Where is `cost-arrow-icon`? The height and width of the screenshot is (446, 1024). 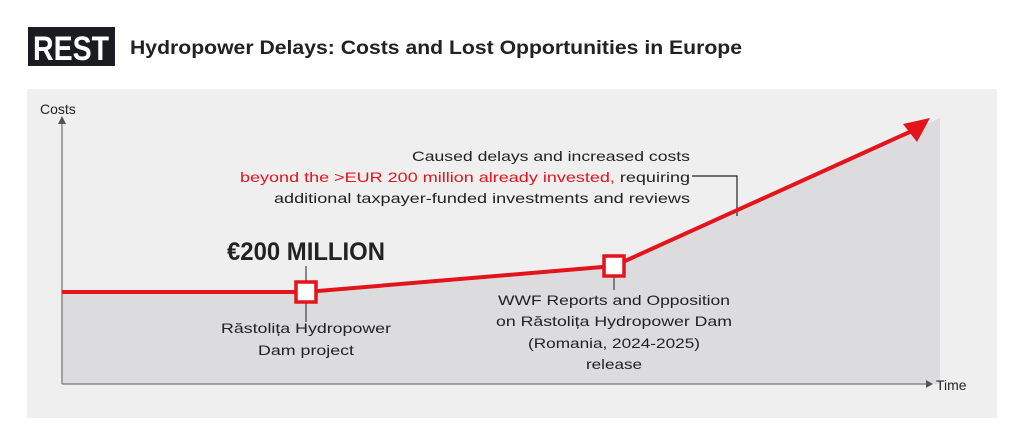
cost-arrow-icon is located at coordinates (916, 130).